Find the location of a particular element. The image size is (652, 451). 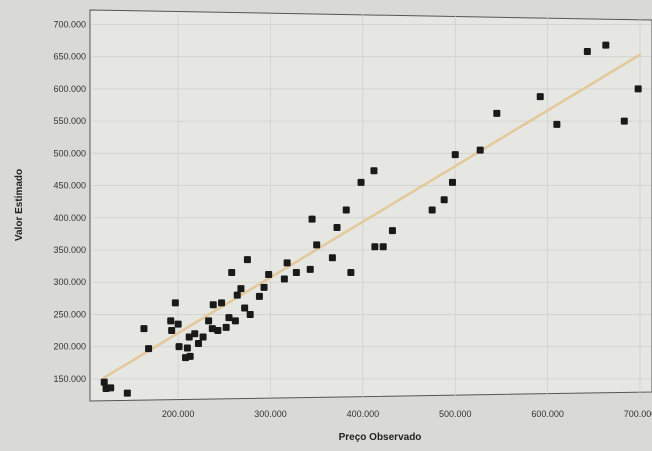

x-axis-label: Preço Observado is located at coordinates (380, 437).